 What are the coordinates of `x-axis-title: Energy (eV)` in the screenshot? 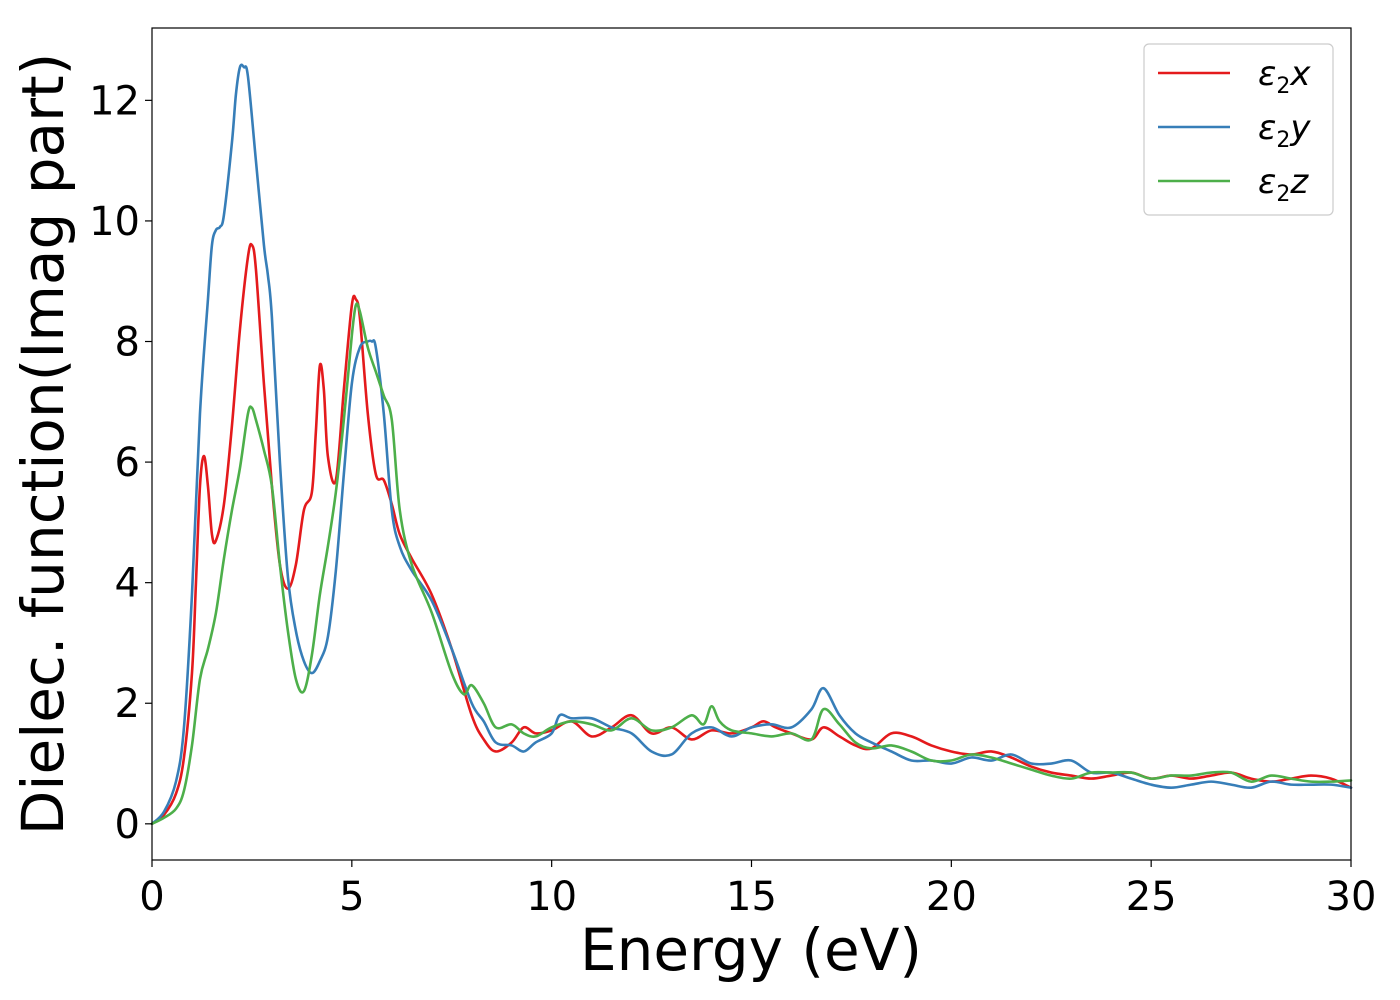 It's located at (751, 950).